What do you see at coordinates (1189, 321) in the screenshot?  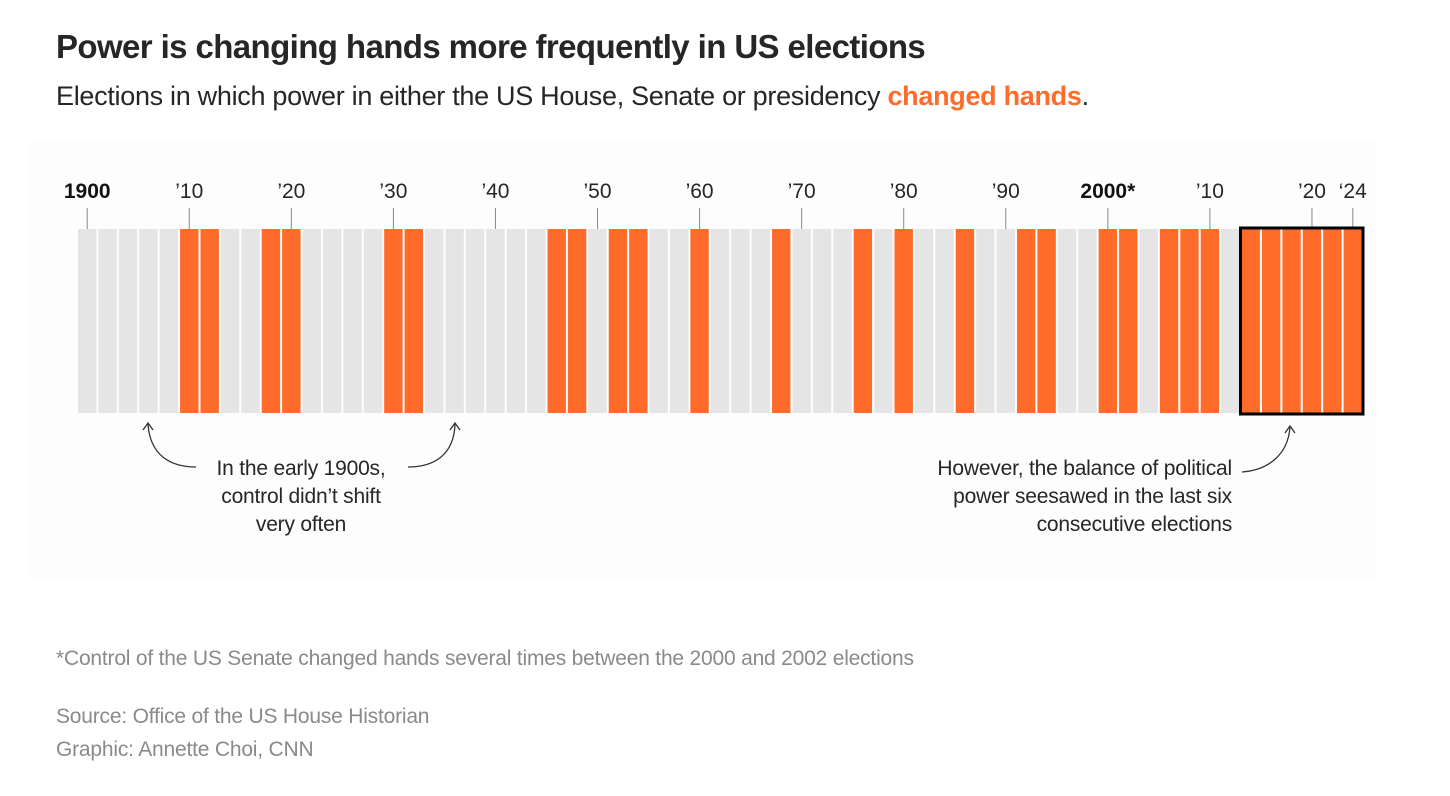 I see `bar-changed-2008` at bounding box center [1189, 321].